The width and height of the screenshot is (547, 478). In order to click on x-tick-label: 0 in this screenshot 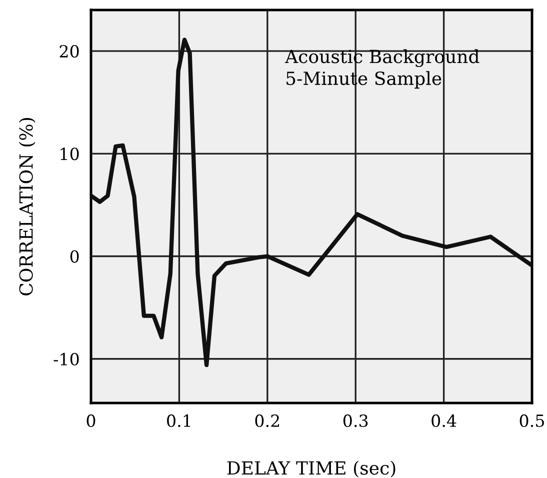, I will do `click(91, 421)`.